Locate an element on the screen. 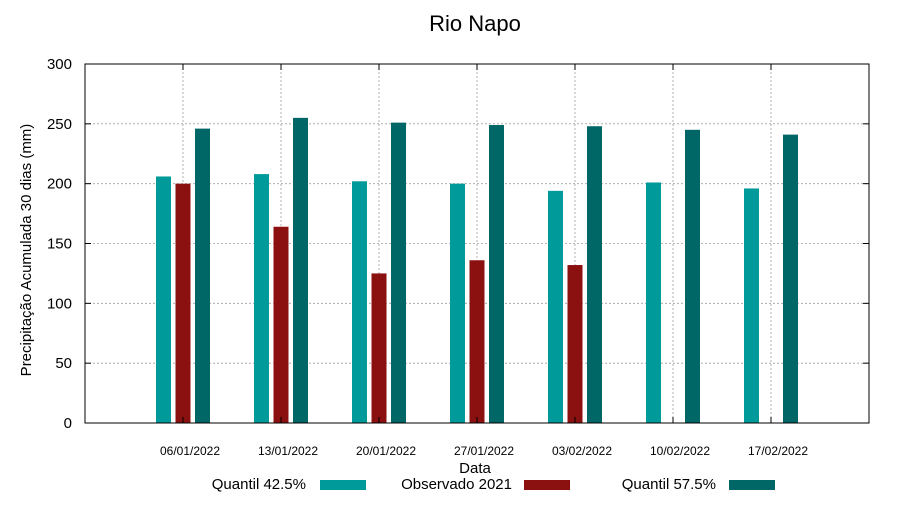 The image size is (900, 505). y-tick-label: 50 is located at coordinates (63, 363).